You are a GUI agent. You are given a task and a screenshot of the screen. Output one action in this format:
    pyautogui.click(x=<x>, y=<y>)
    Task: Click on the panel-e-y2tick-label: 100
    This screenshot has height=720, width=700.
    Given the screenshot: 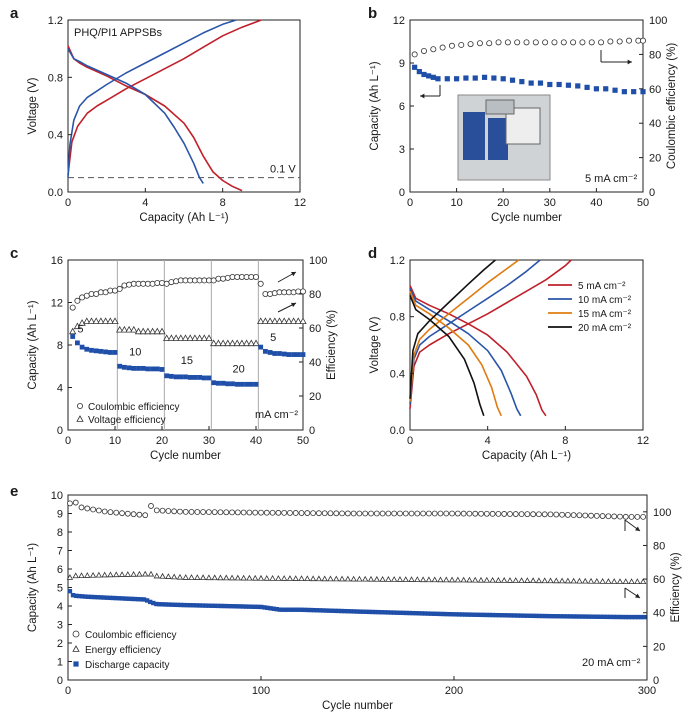 What is the action you would take?
    pyautogui.click(x=662, y=513)
    